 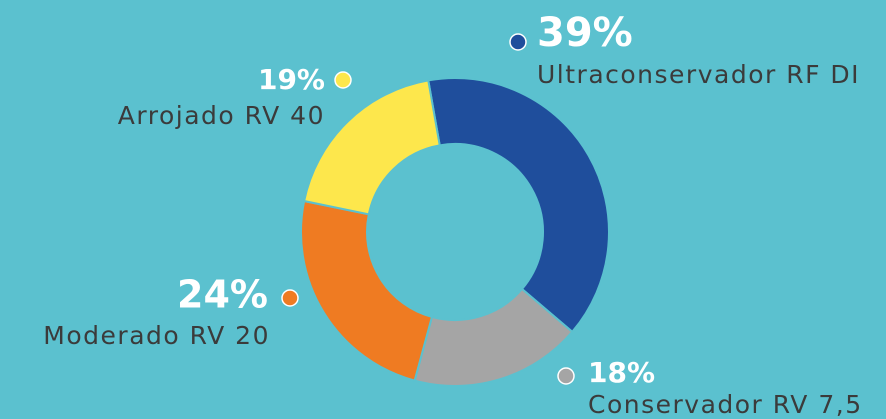 What do you see at coordinates (291, 79) in the screenshot?
I see `value-label: 19%` at bounding box center [291, 79].